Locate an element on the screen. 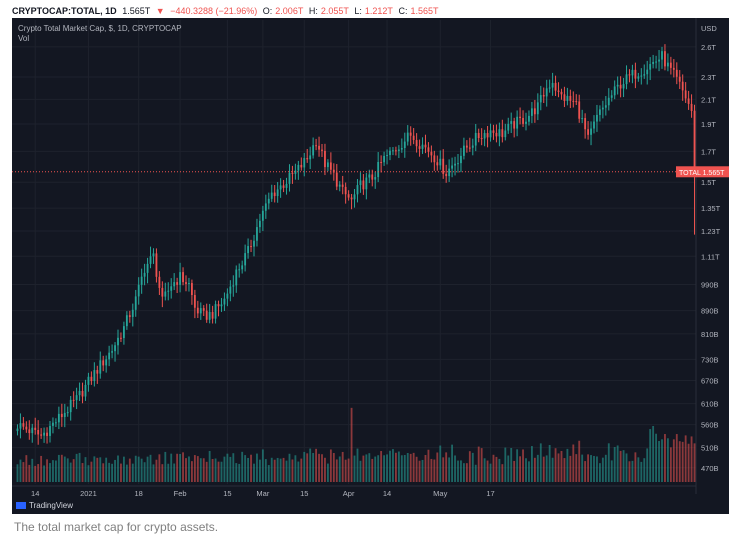 This screenshot has width=750, height=545. y-tick-label: 560B is located at coordinates (710, 425).